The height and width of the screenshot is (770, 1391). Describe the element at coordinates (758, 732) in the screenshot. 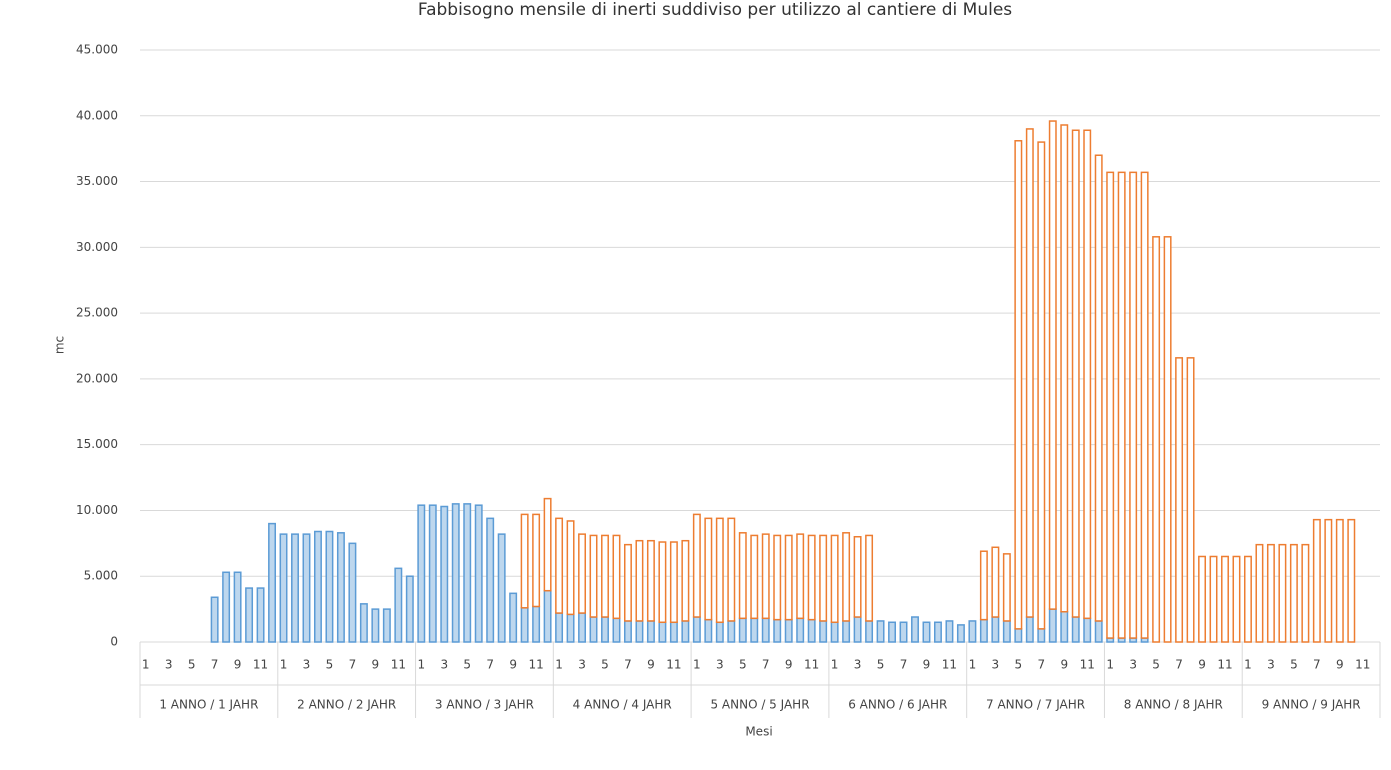

I see `x-axis-label: Mesi` at that location.